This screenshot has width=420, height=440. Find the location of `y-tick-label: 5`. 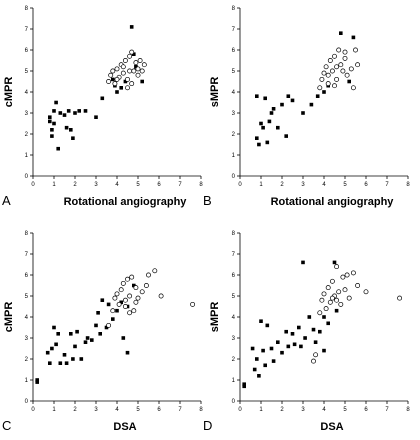

y-tick-label: 5 is located at coordinates (234, 297).